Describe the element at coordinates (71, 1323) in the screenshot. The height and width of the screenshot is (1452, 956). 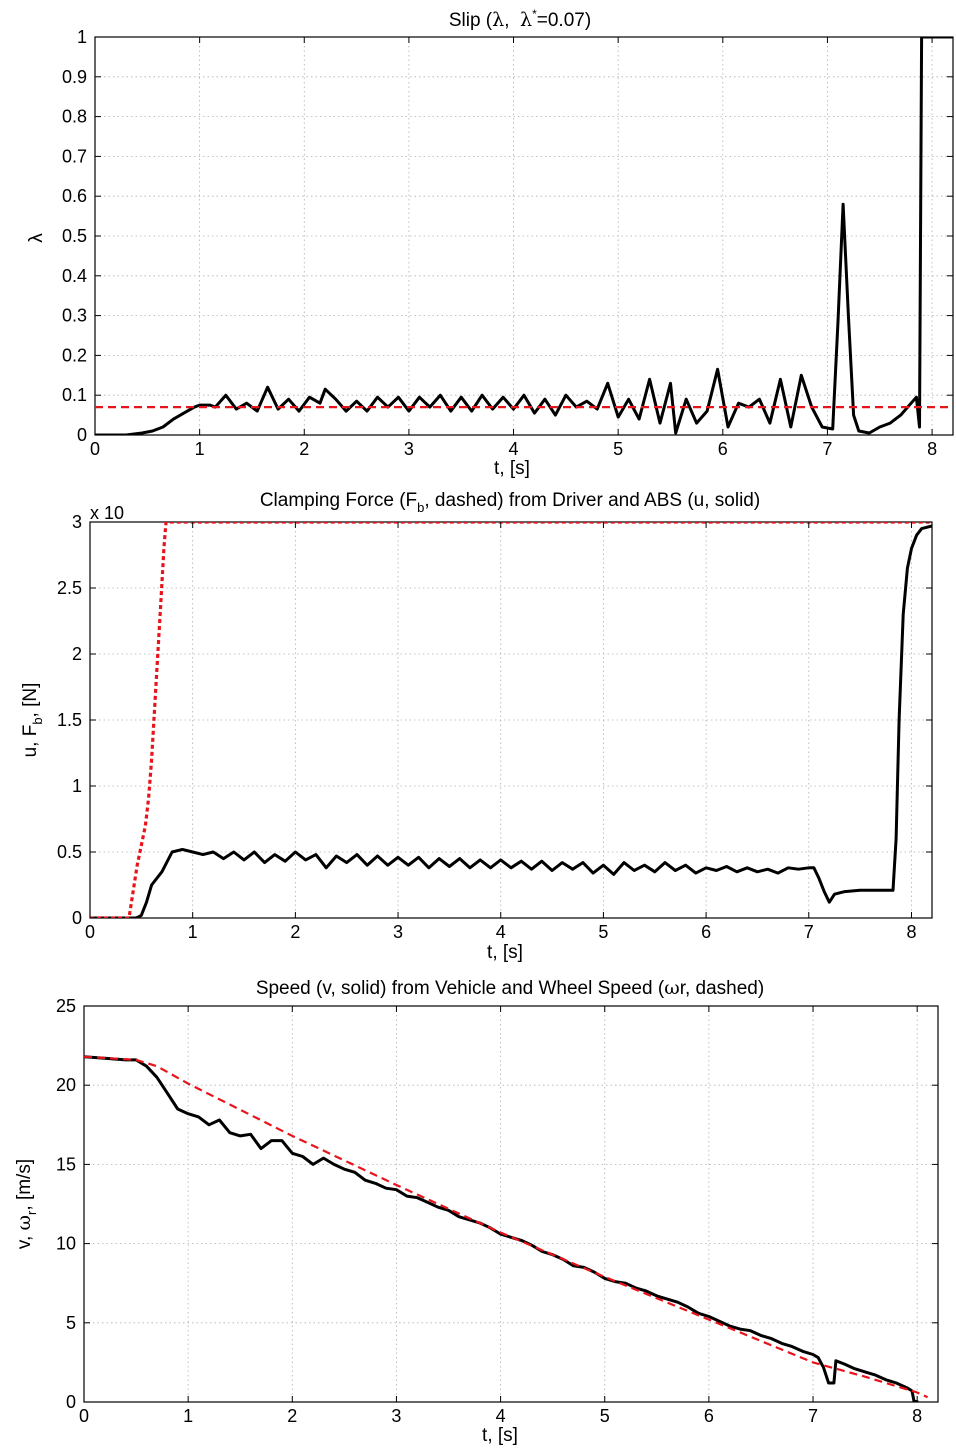
I see `speed-ytick-label-1: 5` at that location.